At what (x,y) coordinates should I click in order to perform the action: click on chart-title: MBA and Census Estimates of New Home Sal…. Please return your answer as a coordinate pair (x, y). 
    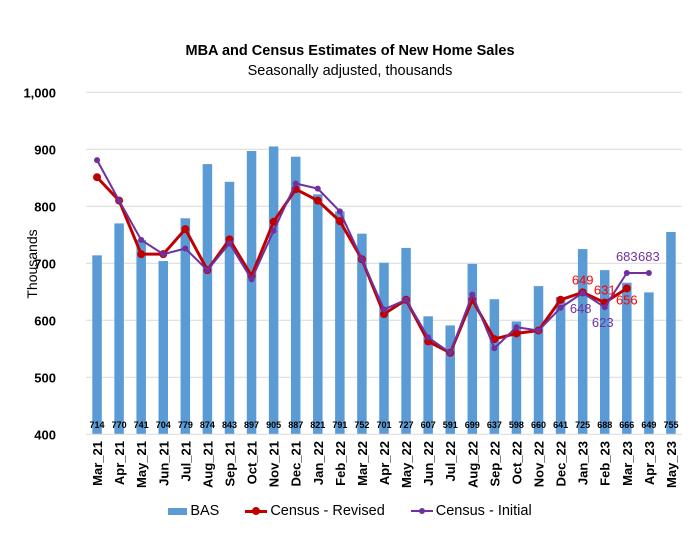
    Looking at the image, I should click on (350, 51).